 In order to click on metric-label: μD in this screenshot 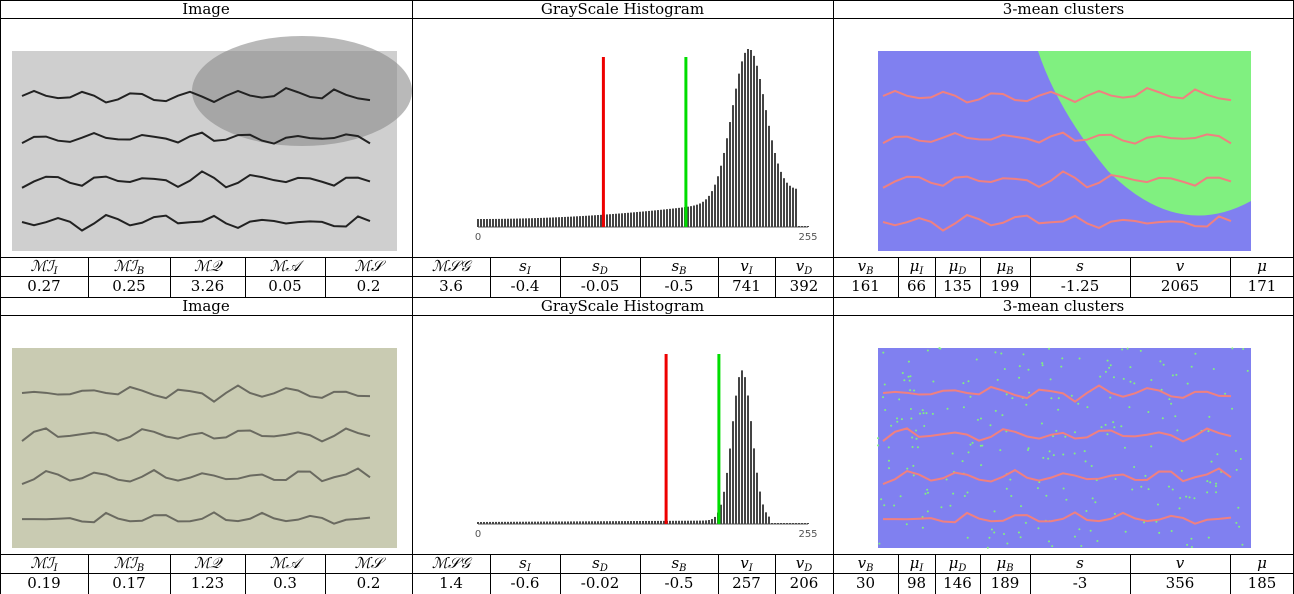, I will do `click(958, 267)`.